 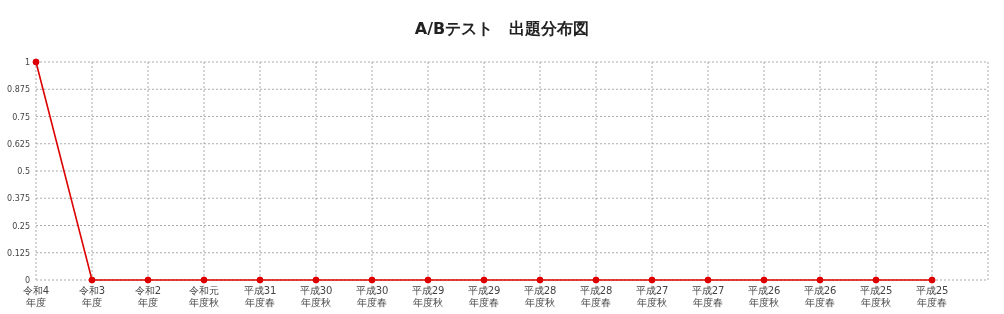 What do you see at coordinates (876, 296) in the screenshot?
I see `x-tick-label: 平成25年度秋` at bounding box center [876, 296].